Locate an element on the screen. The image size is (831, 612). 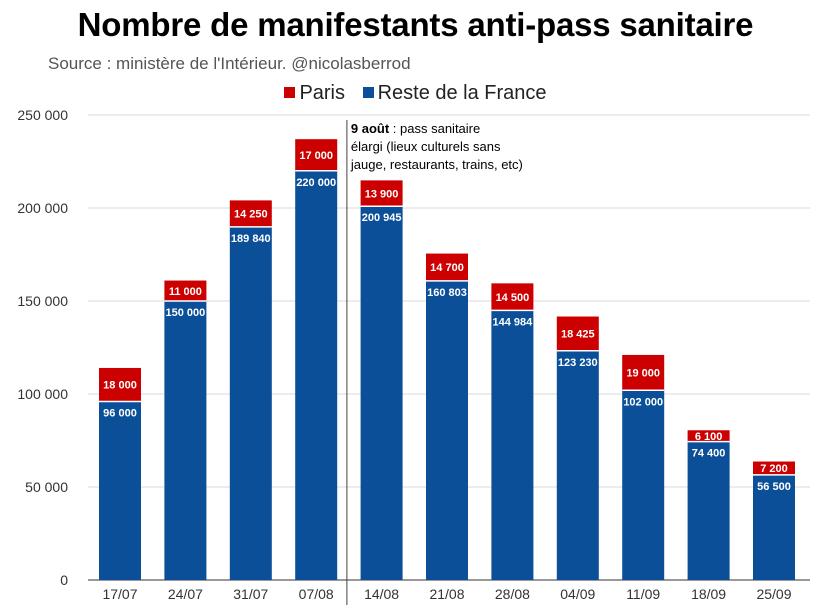
annotation-date: 9 août is located at coordinates (370, 128).